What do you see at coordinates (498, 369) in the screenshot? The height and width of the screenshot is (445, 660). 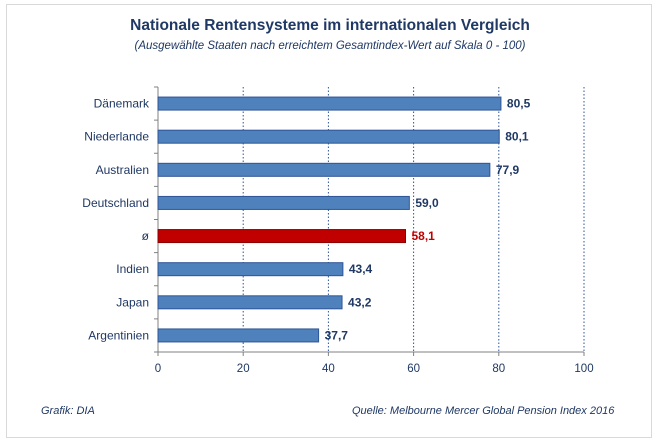 I see `x-tick-label-80: 80` at bounding box center [498, 369].